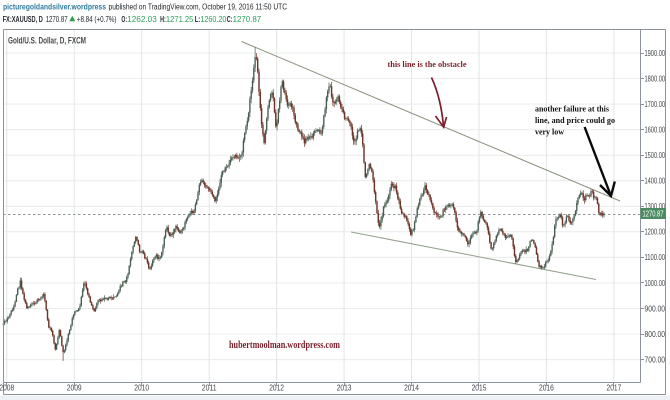  Describe the element at coordinates (614, 388) in the screenshot. I see `svg-text: 2017` at that location.